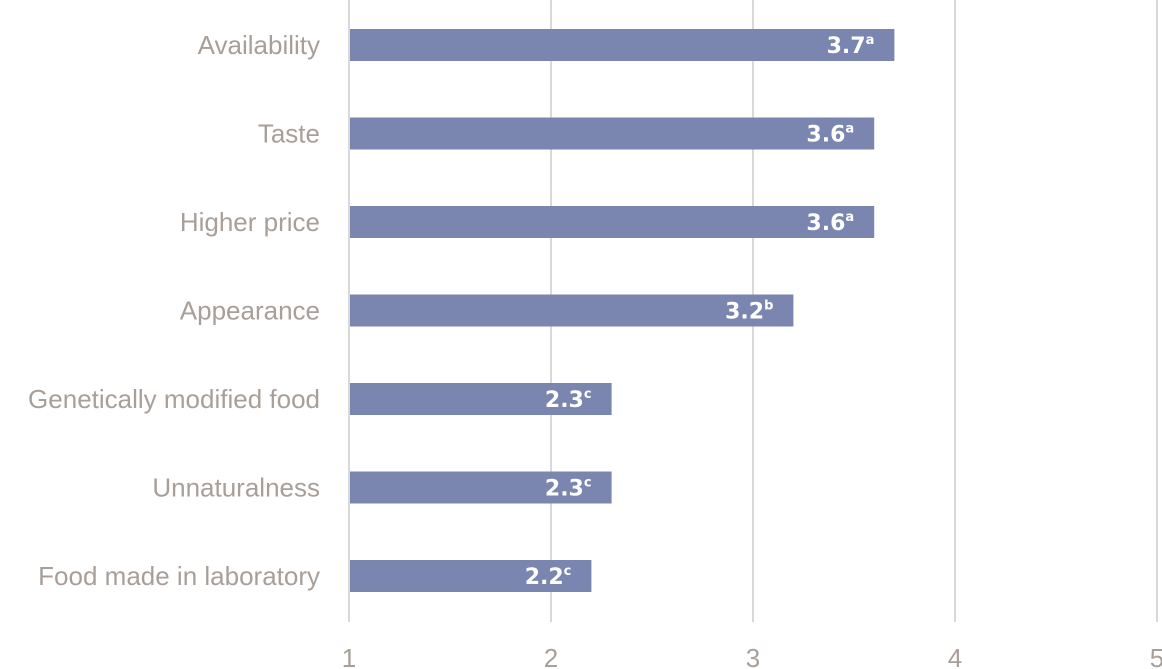 The height and width of the screenshot is (669, 1162). Describe the element at coordinates (548, 577) in the screenshot. I see `data-label: 2.2c` at that location.